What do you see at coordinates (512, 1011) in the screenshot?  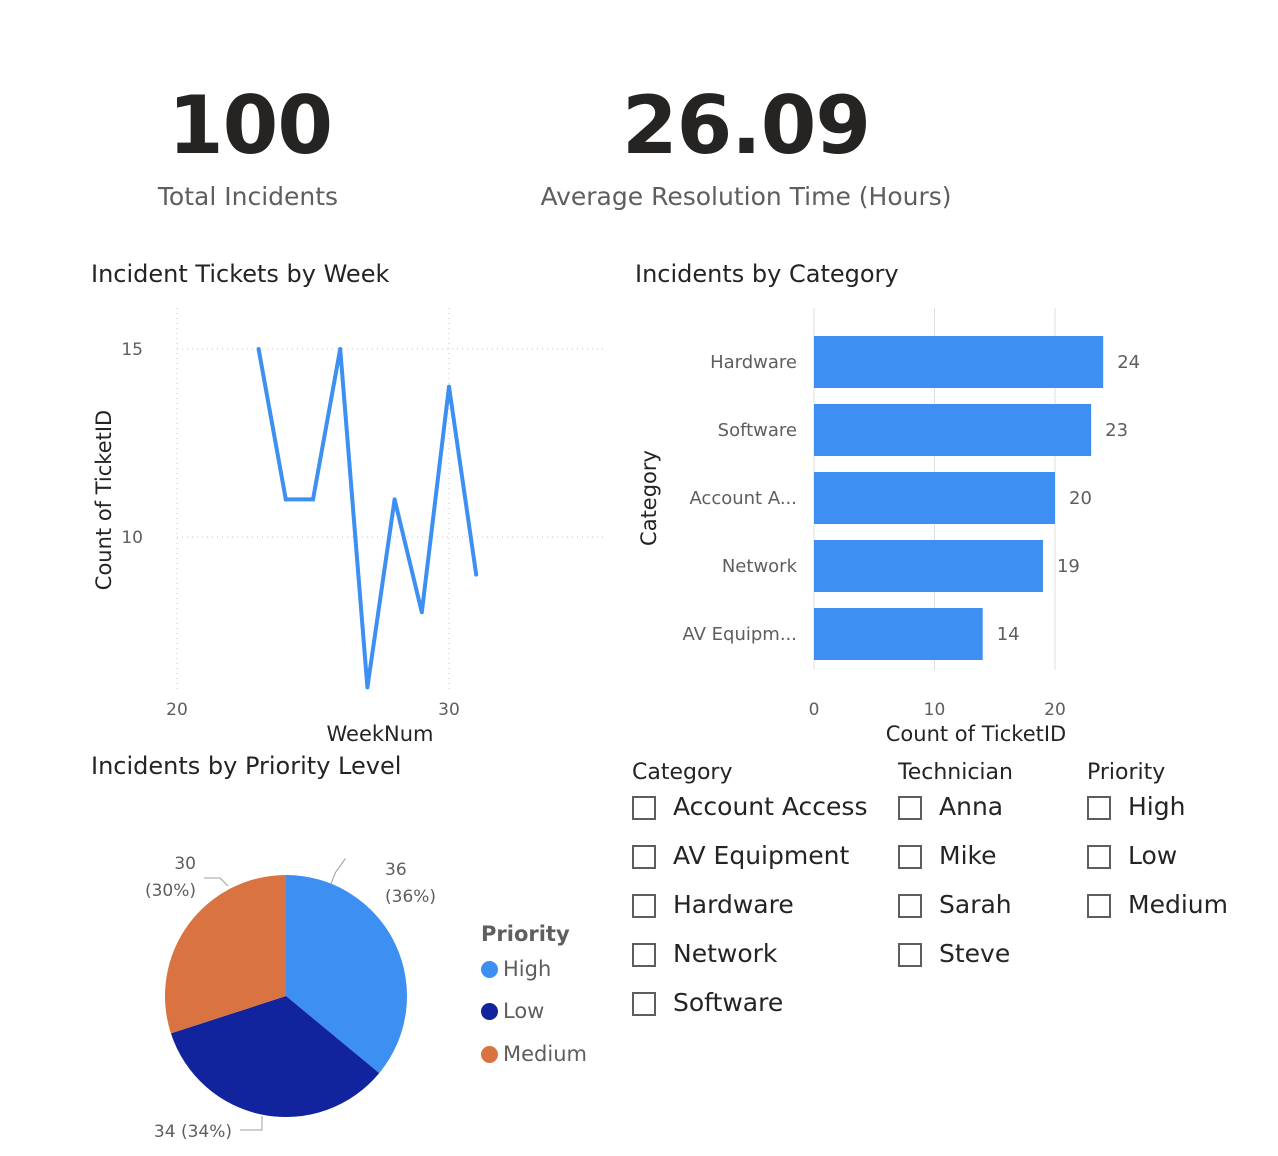 I see `legend-item-low: Low` at bounding box center [512, 1011].